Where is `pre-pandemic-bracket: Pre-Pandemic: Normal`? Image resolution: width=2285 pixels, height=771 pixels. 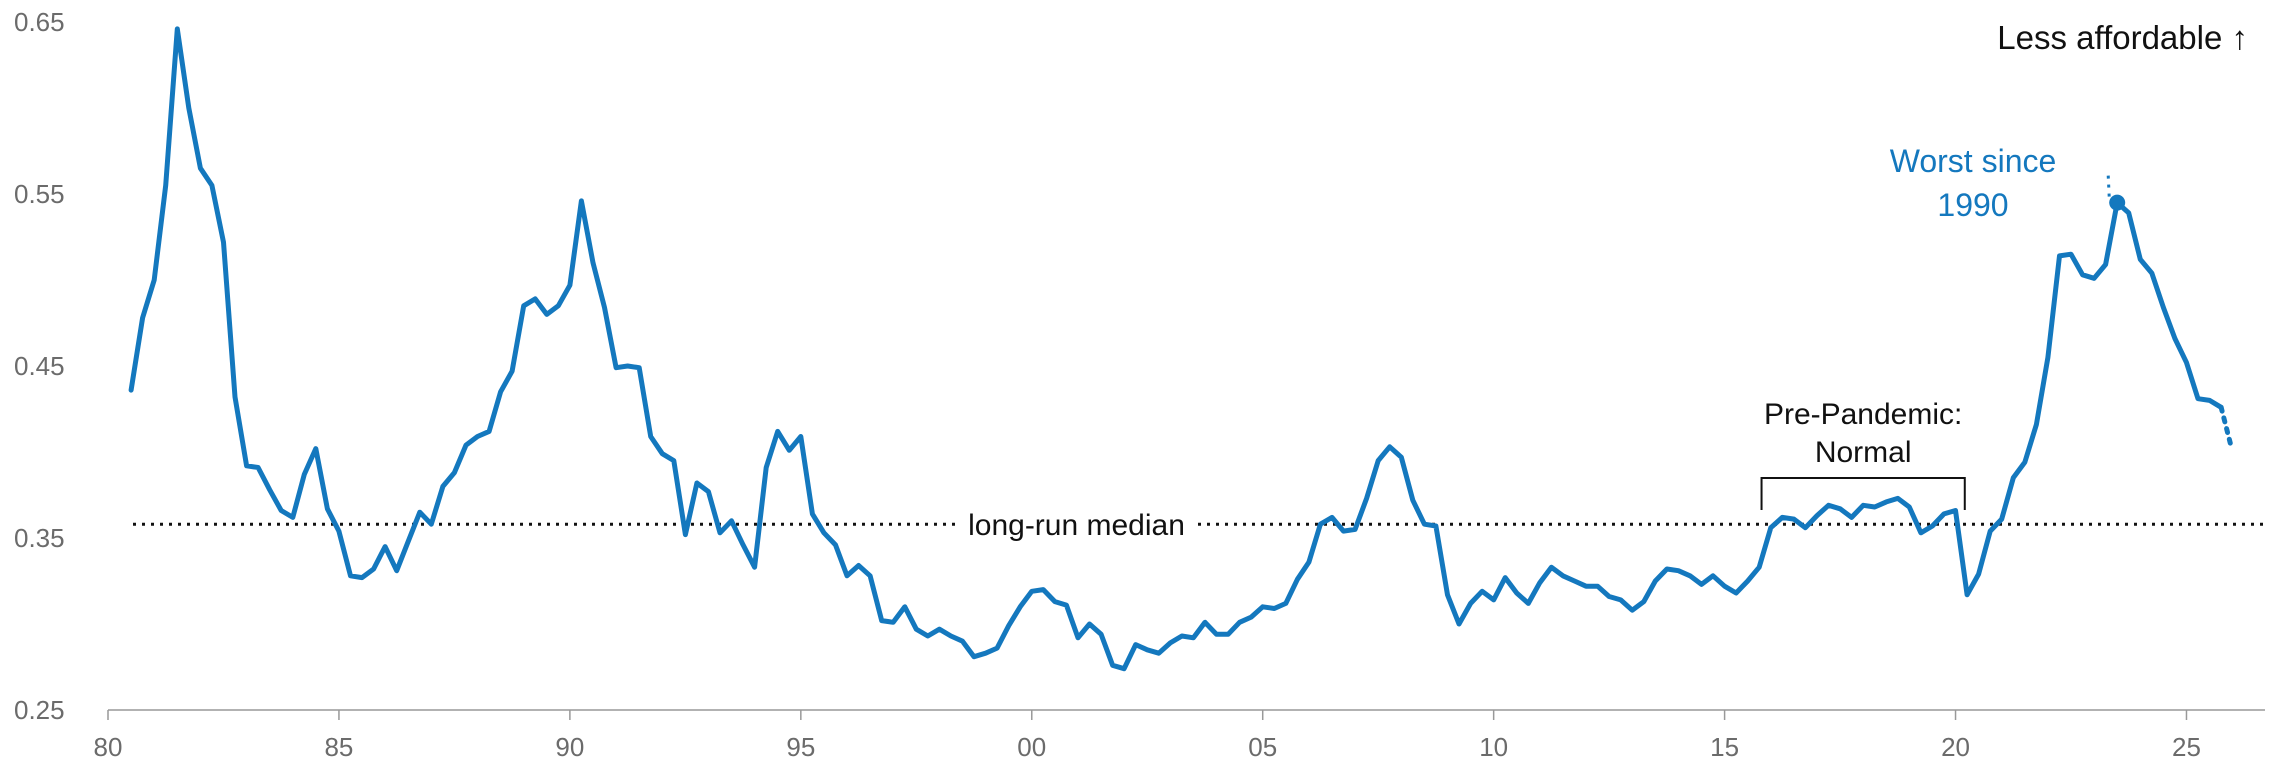 pre-pandemic-bracket: Pre-Pandemic: Normal is located at coordinates (1863, 454).